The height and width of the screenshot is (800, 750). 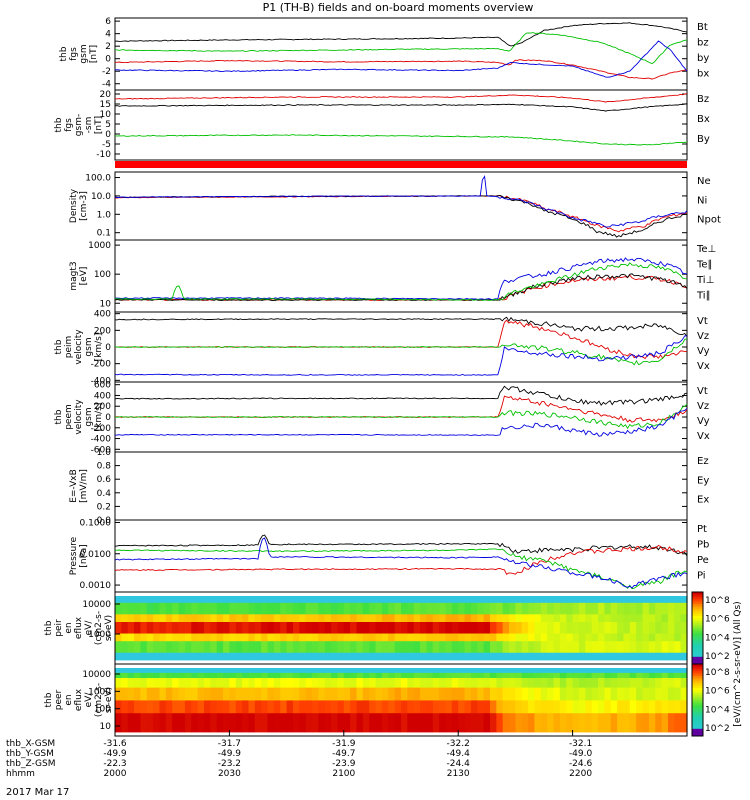 I want to click on colorbar-tick-label: 10^4, so click(x=717, y=638).